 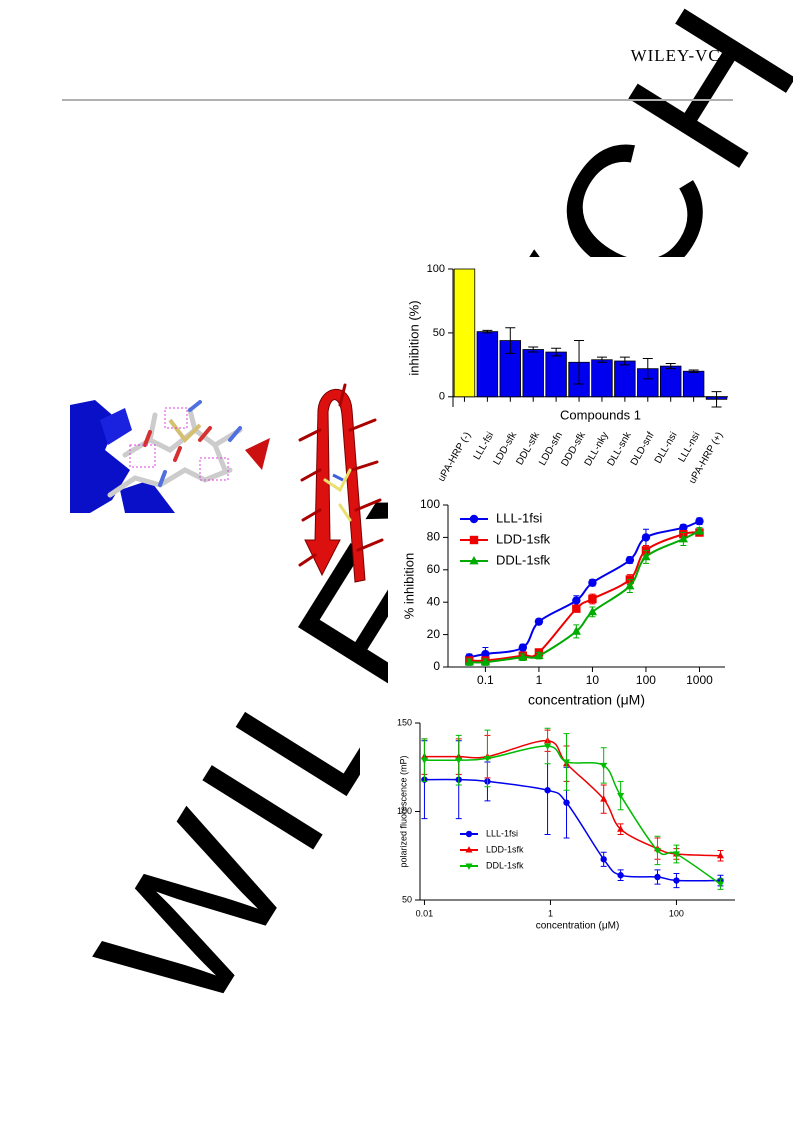 I want to click on y-tick-label: 20, so click(x=434, y=634).